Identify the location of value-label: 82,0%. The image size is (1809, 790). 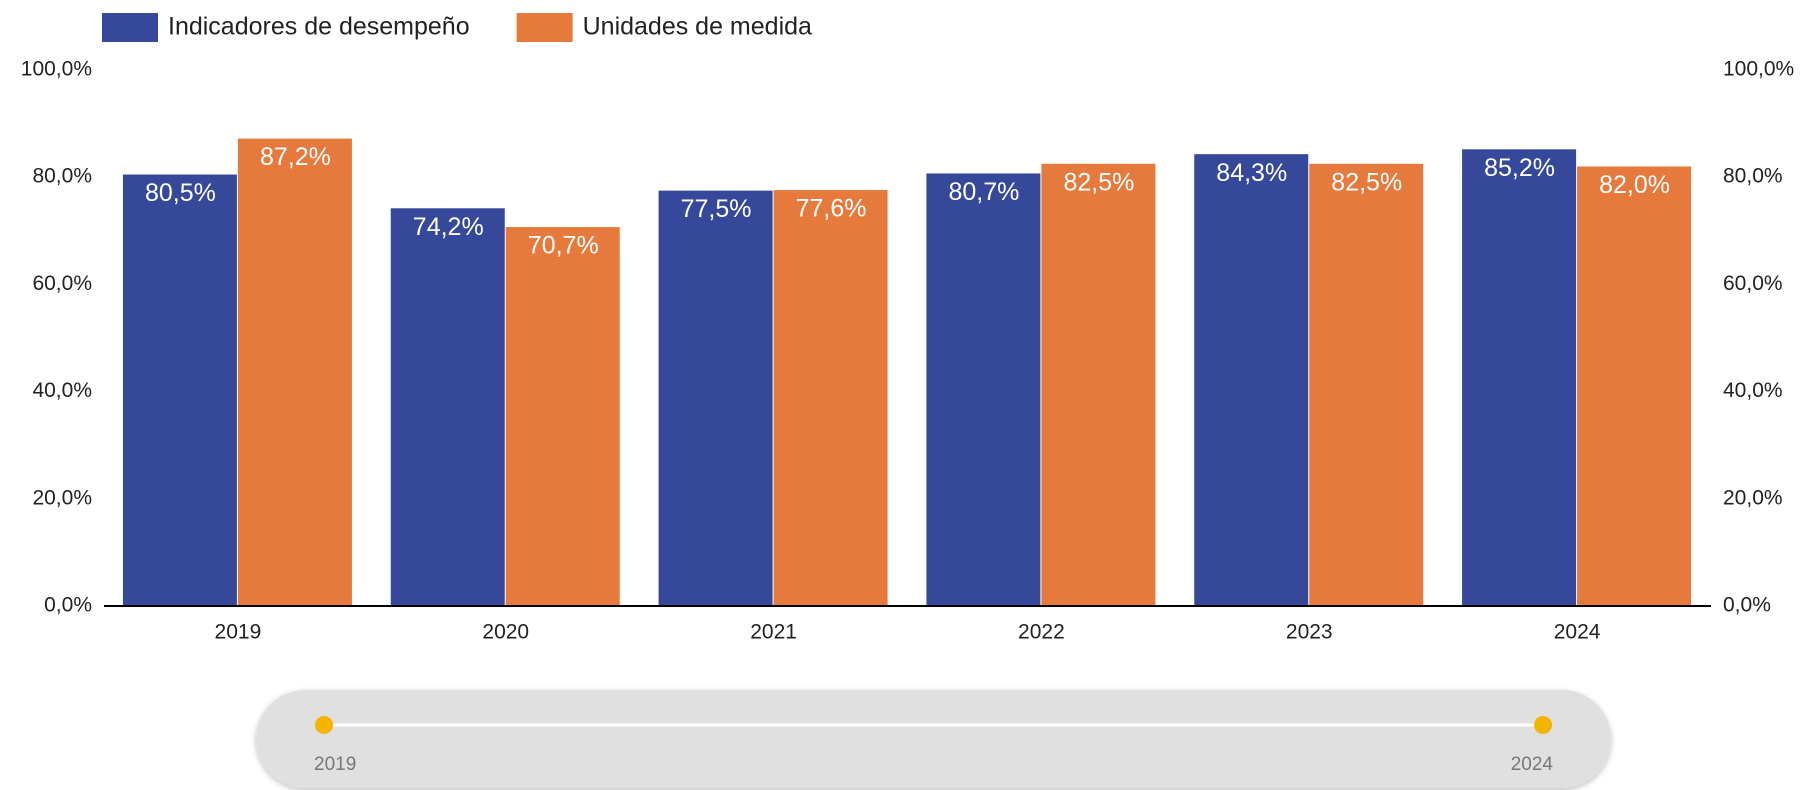
(1634, 185).